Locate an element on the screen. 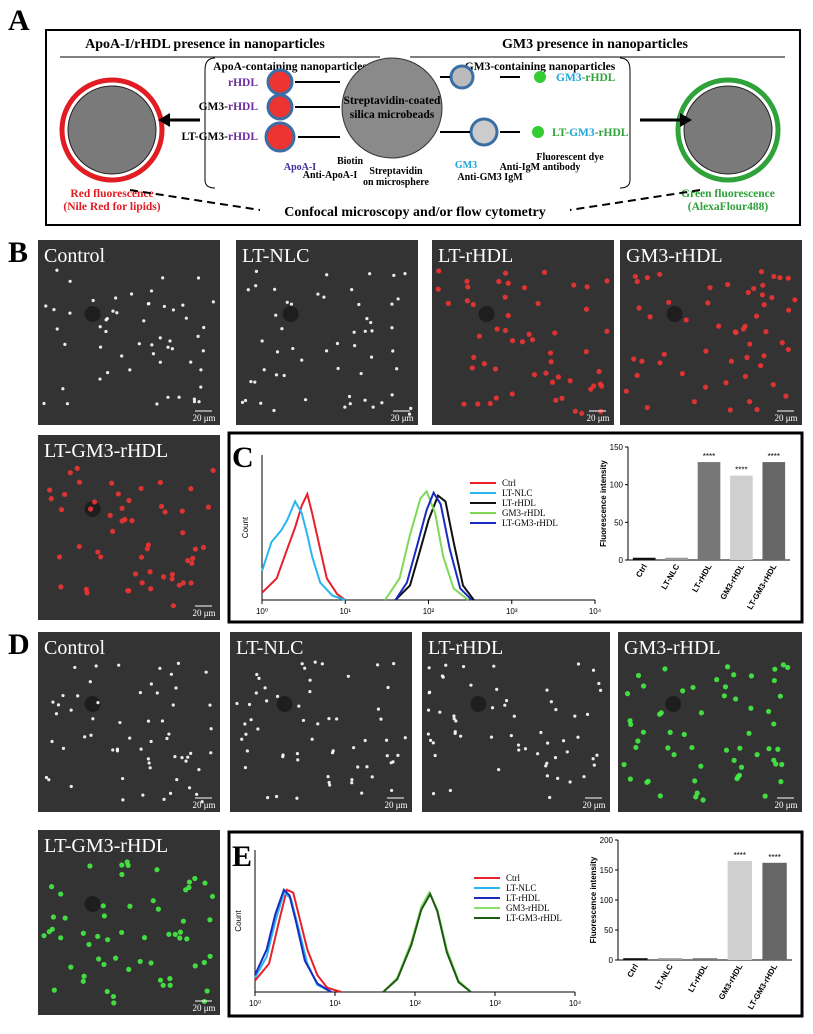  micrograph-label: LT-rHDL is located at coordinates (465, 648).